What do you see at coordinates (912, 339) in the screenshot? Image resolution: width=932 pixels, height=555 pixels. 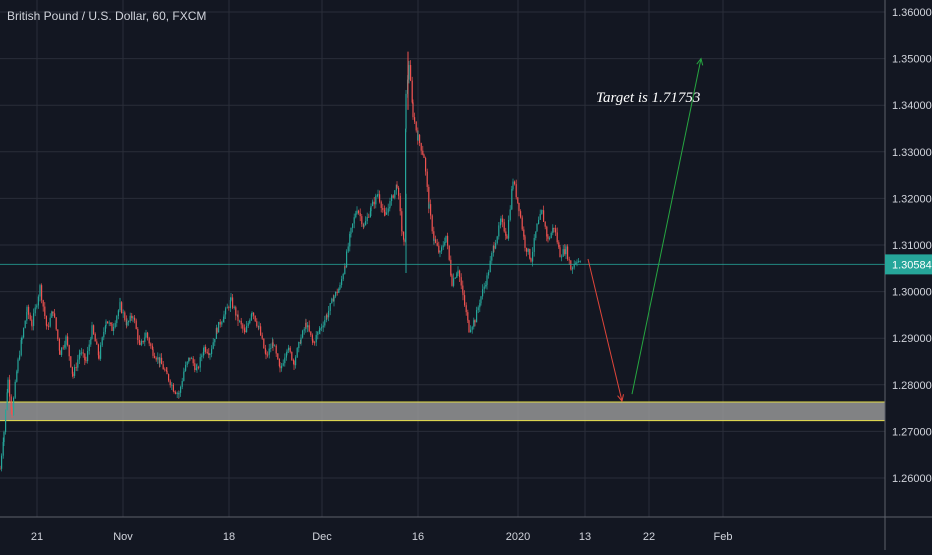 I see `y-tick-label: 1.29000` at bounding box center [912, 339].